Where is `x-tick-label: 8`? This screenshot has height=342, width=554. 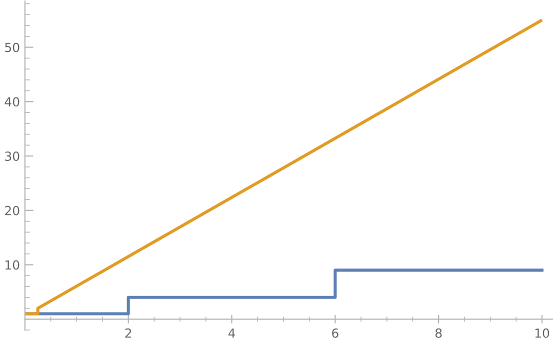 x-tick-label: 8 is located at coordinates (438, 333).